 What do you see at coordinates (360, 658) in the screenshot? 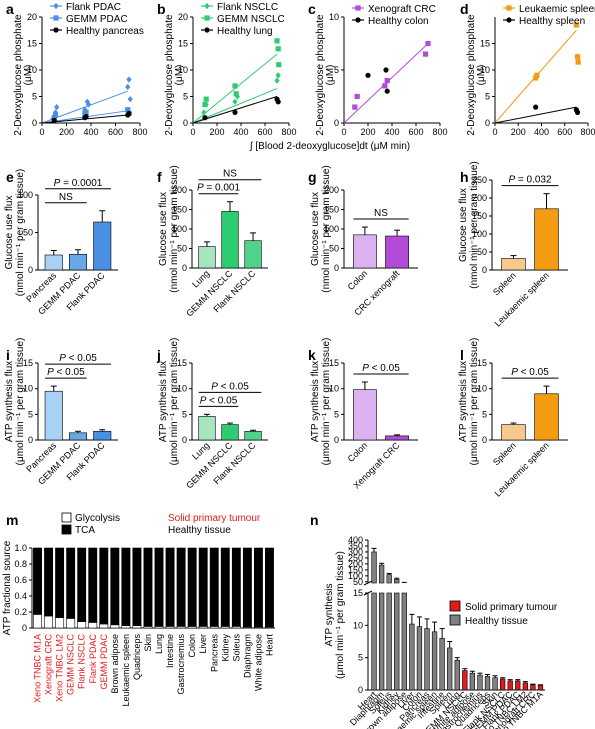
I see `y-tick-label: 5` at bounding box center [360, 658].